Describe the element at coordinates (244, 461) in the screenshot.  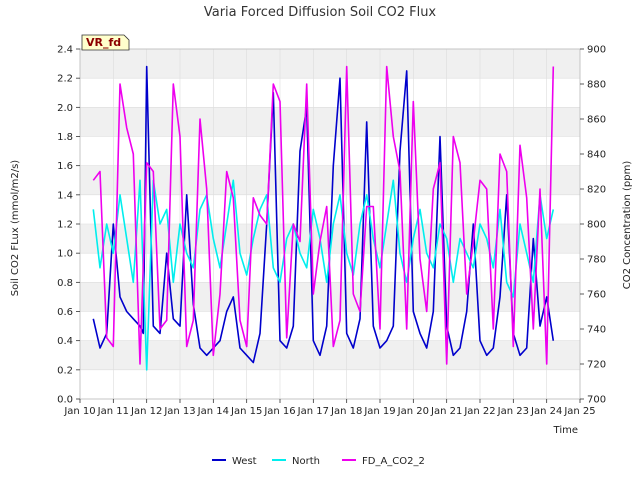
I see `legend-label-west: West` at that location.